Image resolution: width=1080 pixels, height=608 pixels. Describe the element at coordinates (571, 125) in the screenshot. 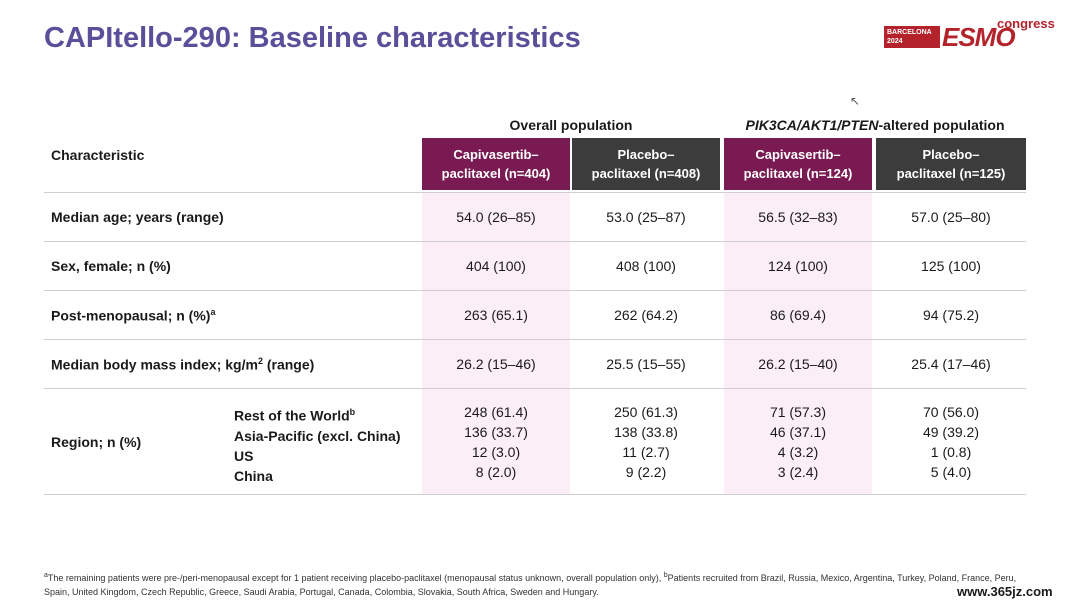

I see `group-header-overall: Overall population` at that location.